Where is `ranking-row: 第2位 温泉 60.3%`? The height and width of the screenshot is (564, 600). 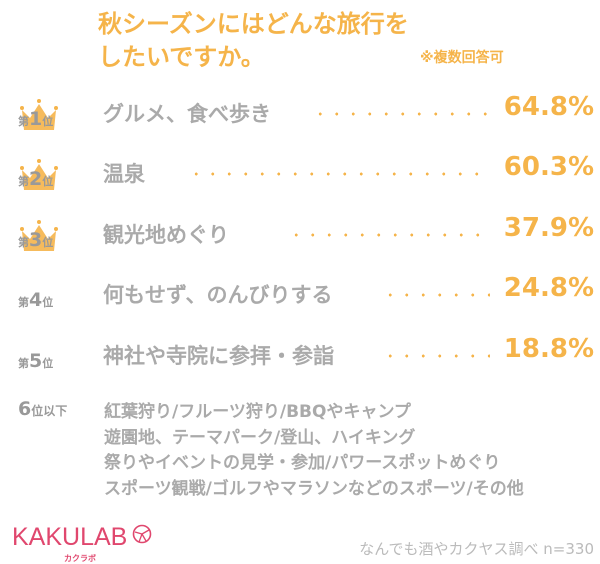
ranking-row: 第2位 温泉 60.3% is located at coordinates (300, 172).